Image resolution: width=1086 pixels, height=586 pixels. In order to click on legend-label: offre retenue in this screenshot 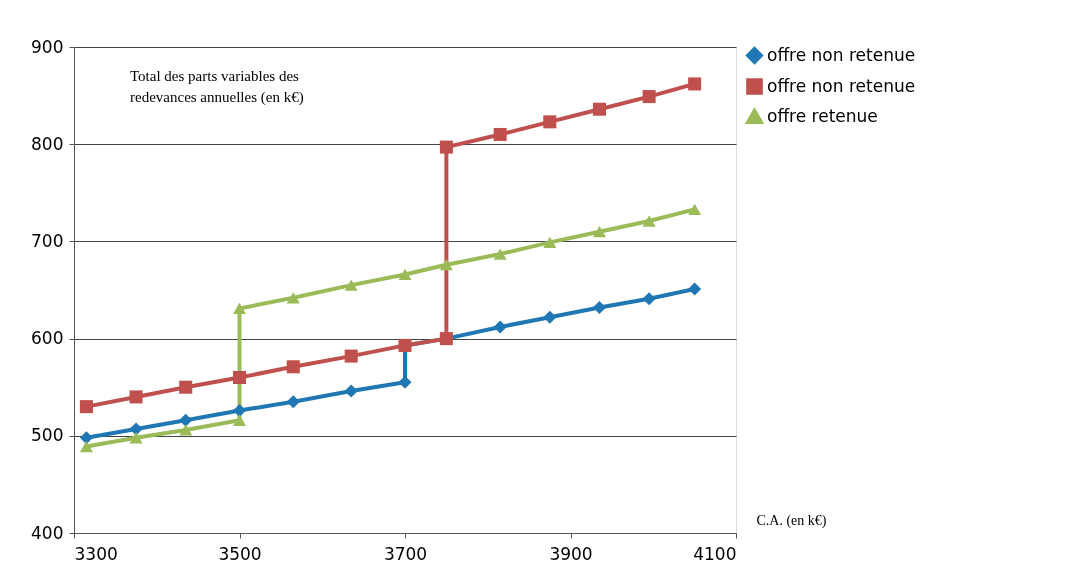, I will do `click(822, 115)`.